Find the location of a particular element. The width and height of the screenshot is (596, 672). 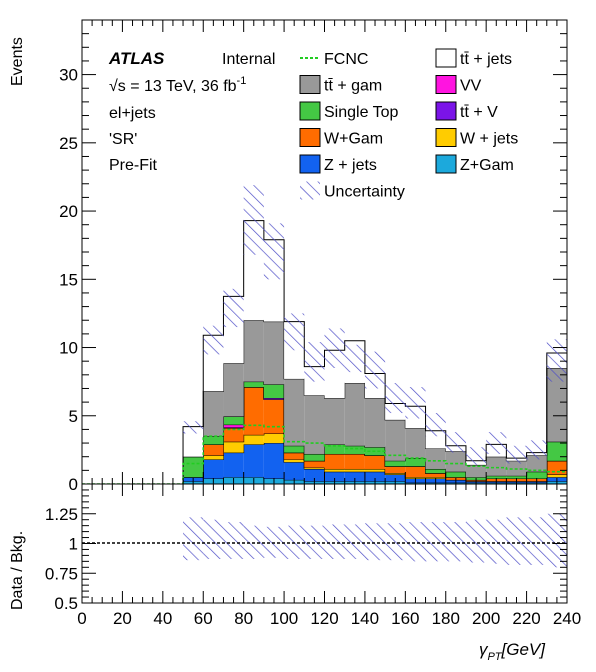

x-tick-label-160: 160 is located at coordinates (405, 618).